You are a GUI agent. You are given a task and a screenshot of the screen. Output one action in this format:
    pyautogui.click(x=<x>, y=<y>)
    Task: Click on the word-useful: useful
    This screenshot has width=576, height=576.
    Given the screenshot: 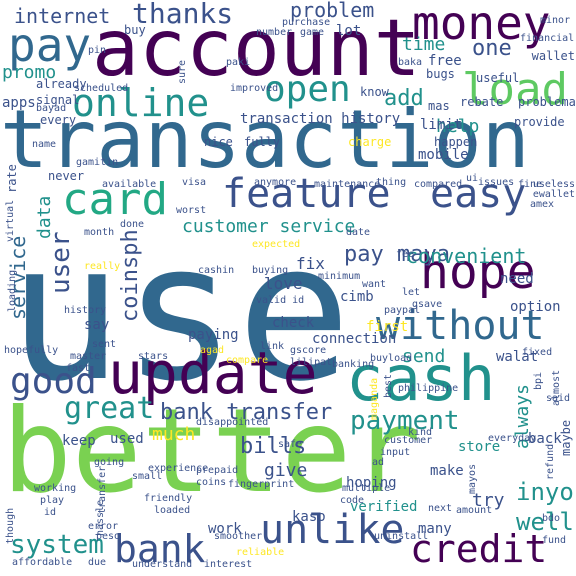 What is the action you would take?
    pyautogui.click(x=498, y=78)
    